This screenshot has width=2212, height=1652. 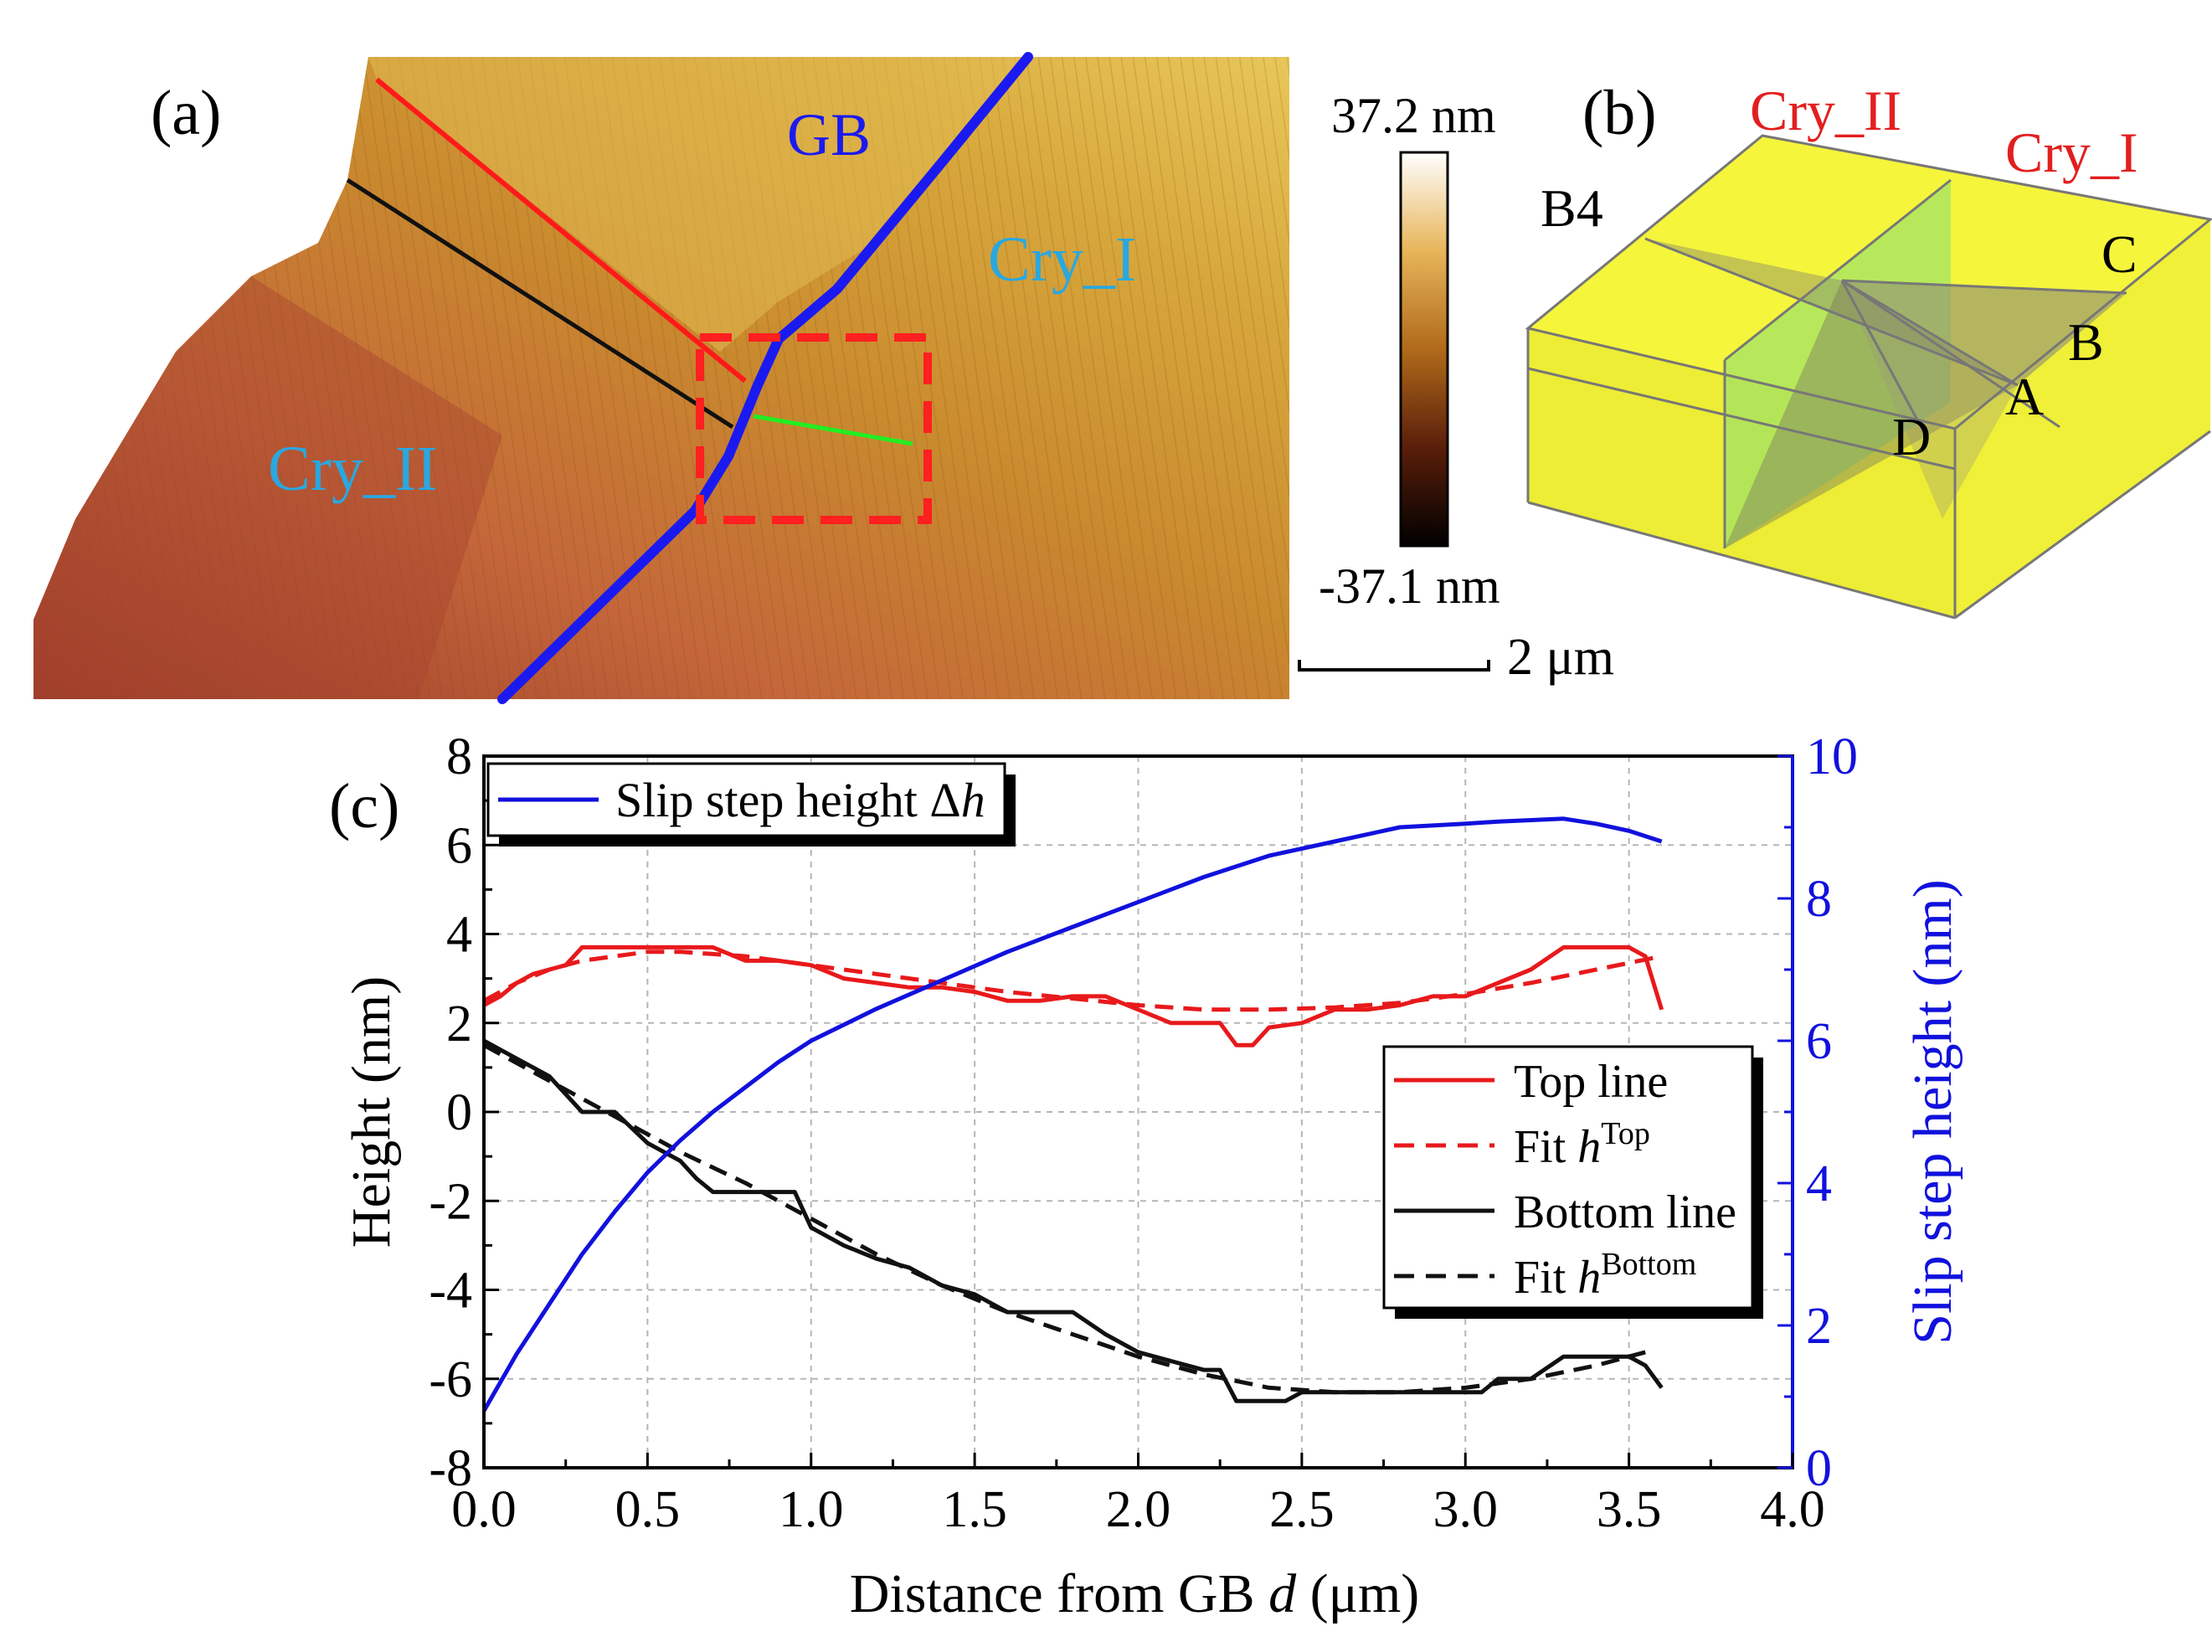 What do you see at coordinates (353, 469) in the screenshot?
I see `cry-ii-label-a: Cry_II` at bounding box center [353, 469].